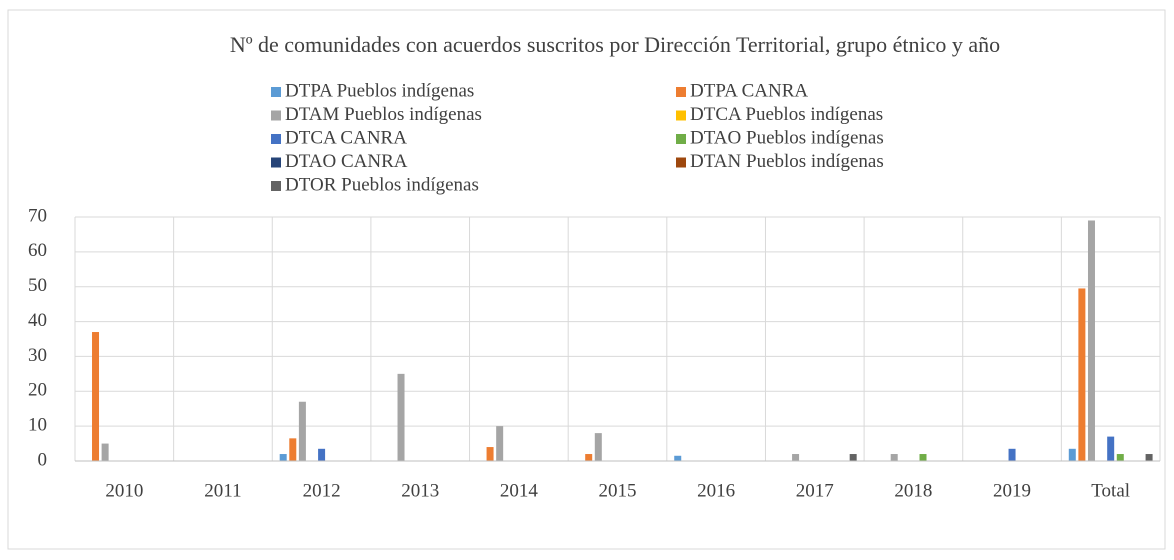  Describe the element at coordinates (37, 320) in the screenshot. I see `y-tick-label: 40` at that location.